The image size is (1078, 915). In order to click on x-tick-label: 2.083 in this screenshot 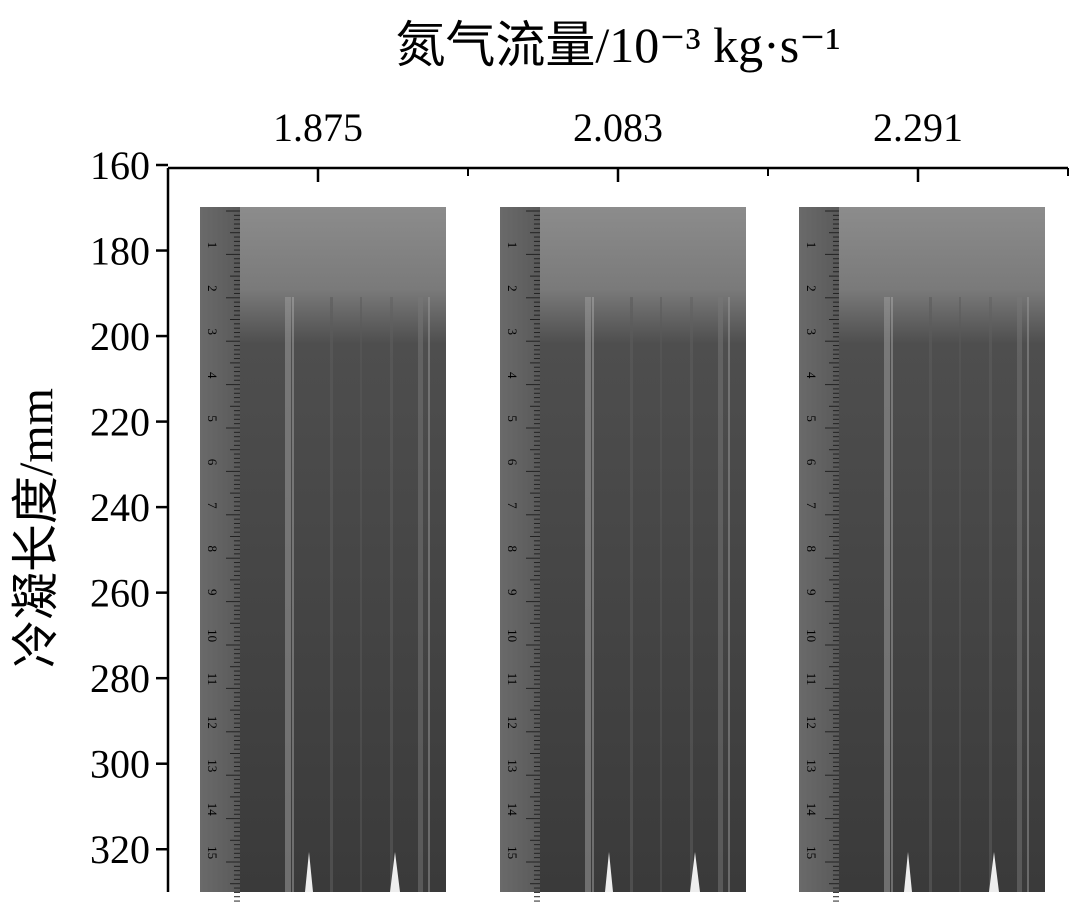, I will do `click(618, 127)`.